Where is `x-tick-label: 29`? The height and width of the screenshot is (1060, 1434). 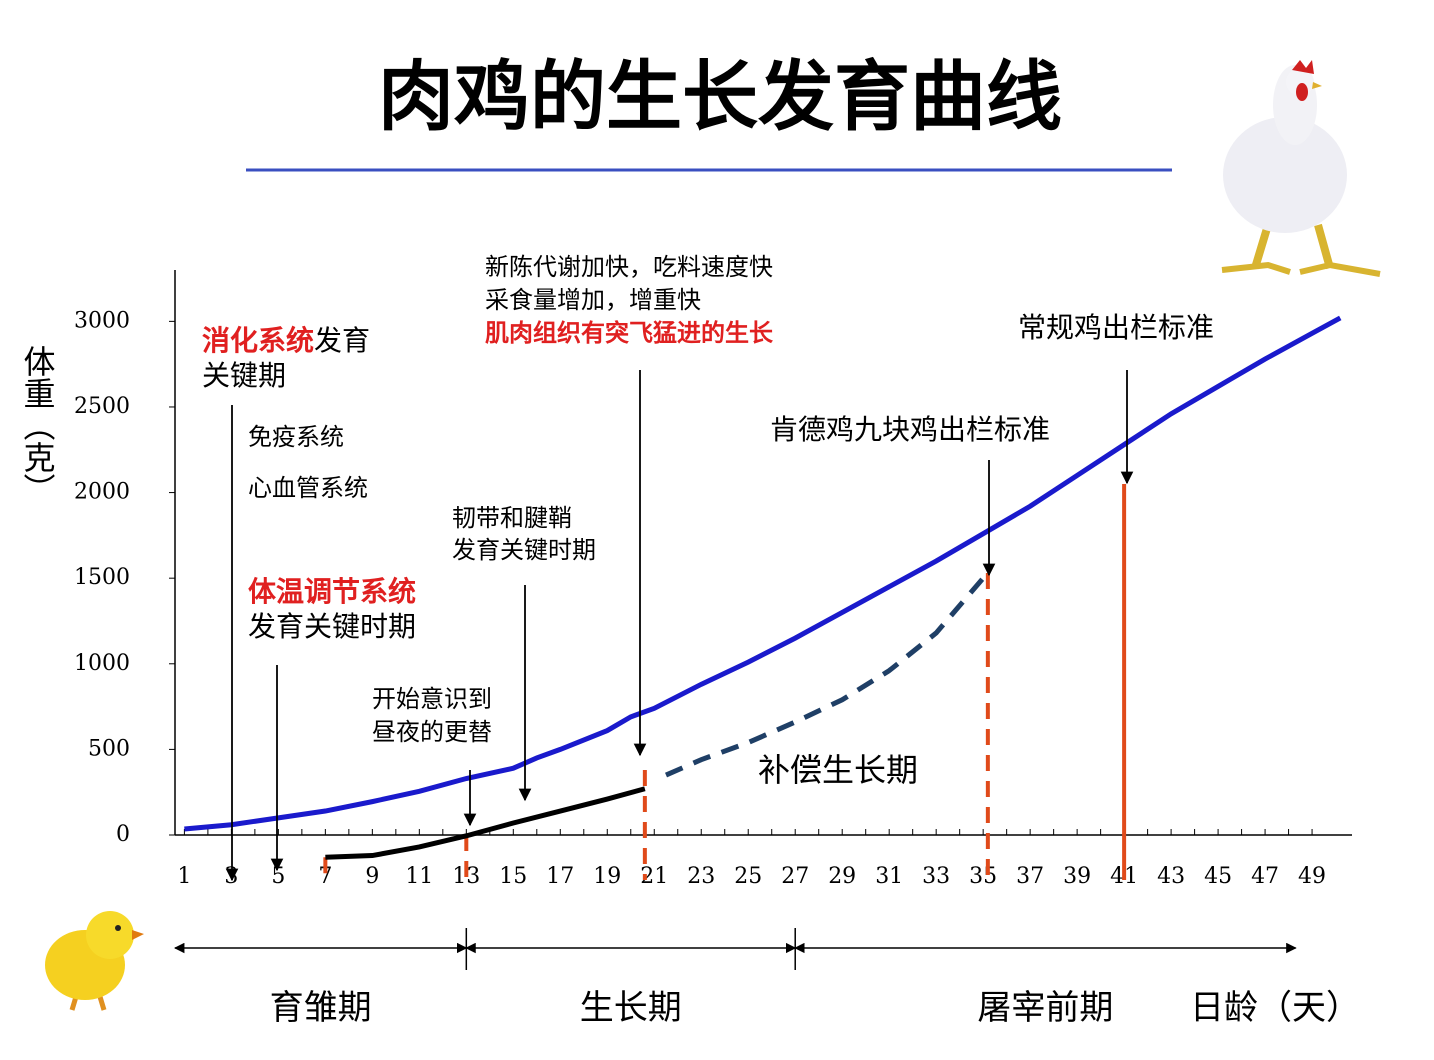 x-tick-label: 29 is located at coordinates (842, 876).